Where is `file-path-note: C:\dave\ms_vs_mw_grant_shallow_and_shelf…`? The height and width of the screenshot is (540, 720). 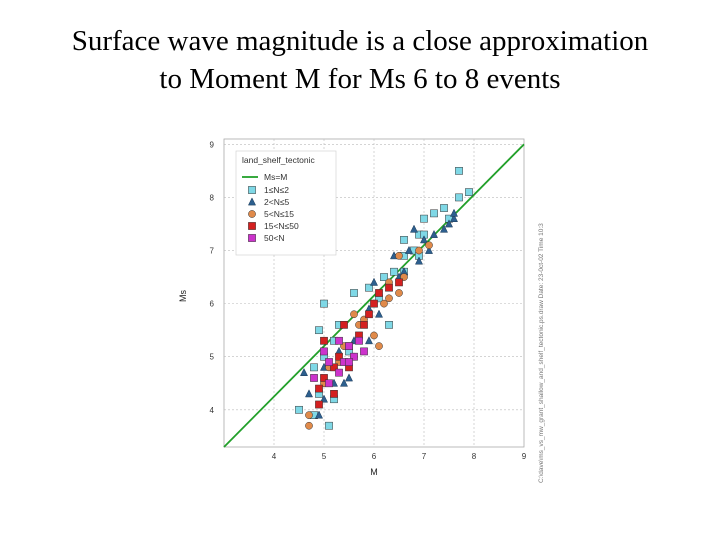 file-path-note: C:\dave\ms_vs_mw_grant_shallow_and_shelf… is located at coordinates (541, 353).